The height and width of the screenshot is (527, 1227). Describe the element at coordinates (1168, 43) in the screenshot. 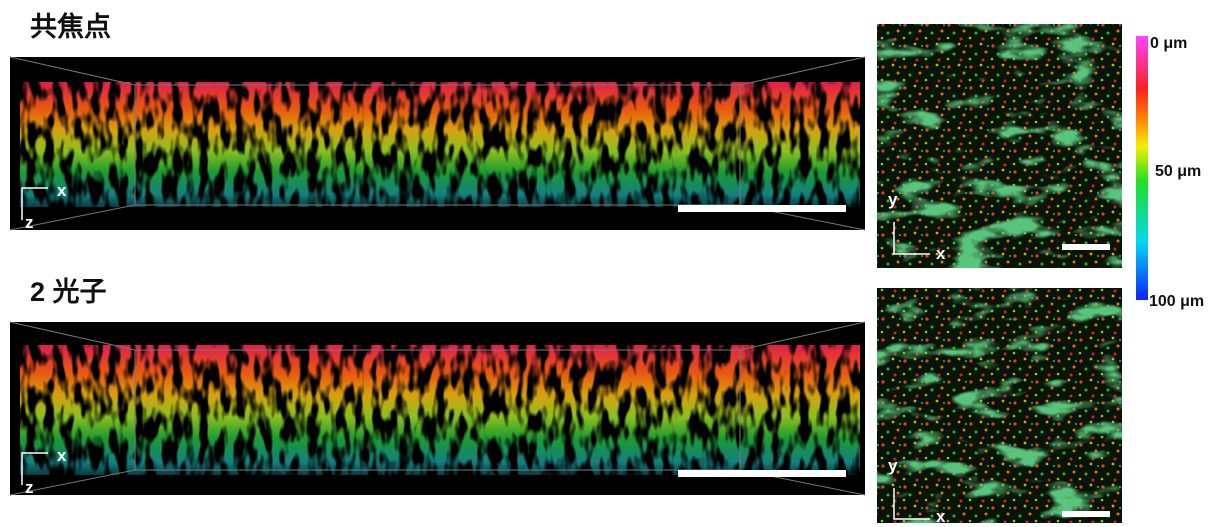

I see `colorbar-label: 0 μm` at that location.